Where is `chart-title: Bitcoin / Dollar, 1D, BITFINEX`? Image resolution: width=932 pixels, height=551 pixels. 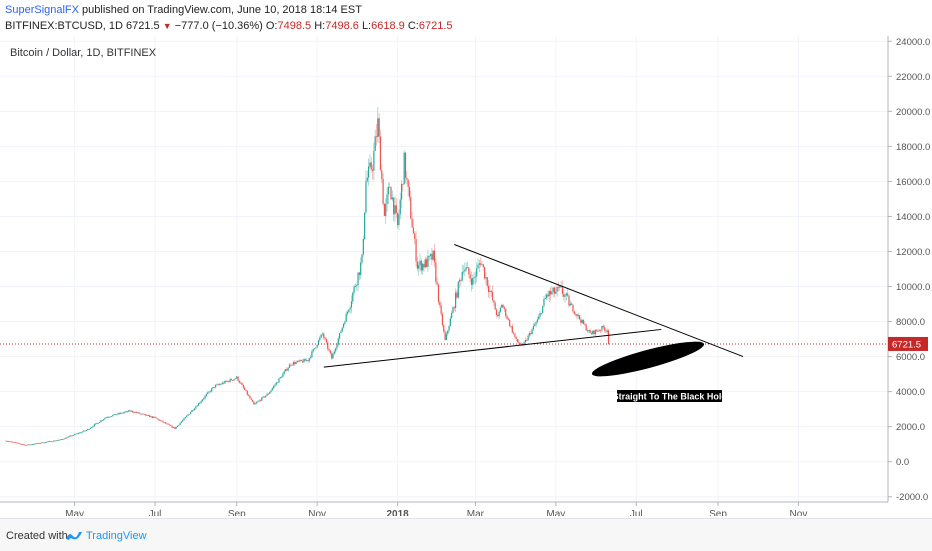
chart-title: Bitcoin / Dollar, 1D, BITFINEX is located at coordinates (83, 53).